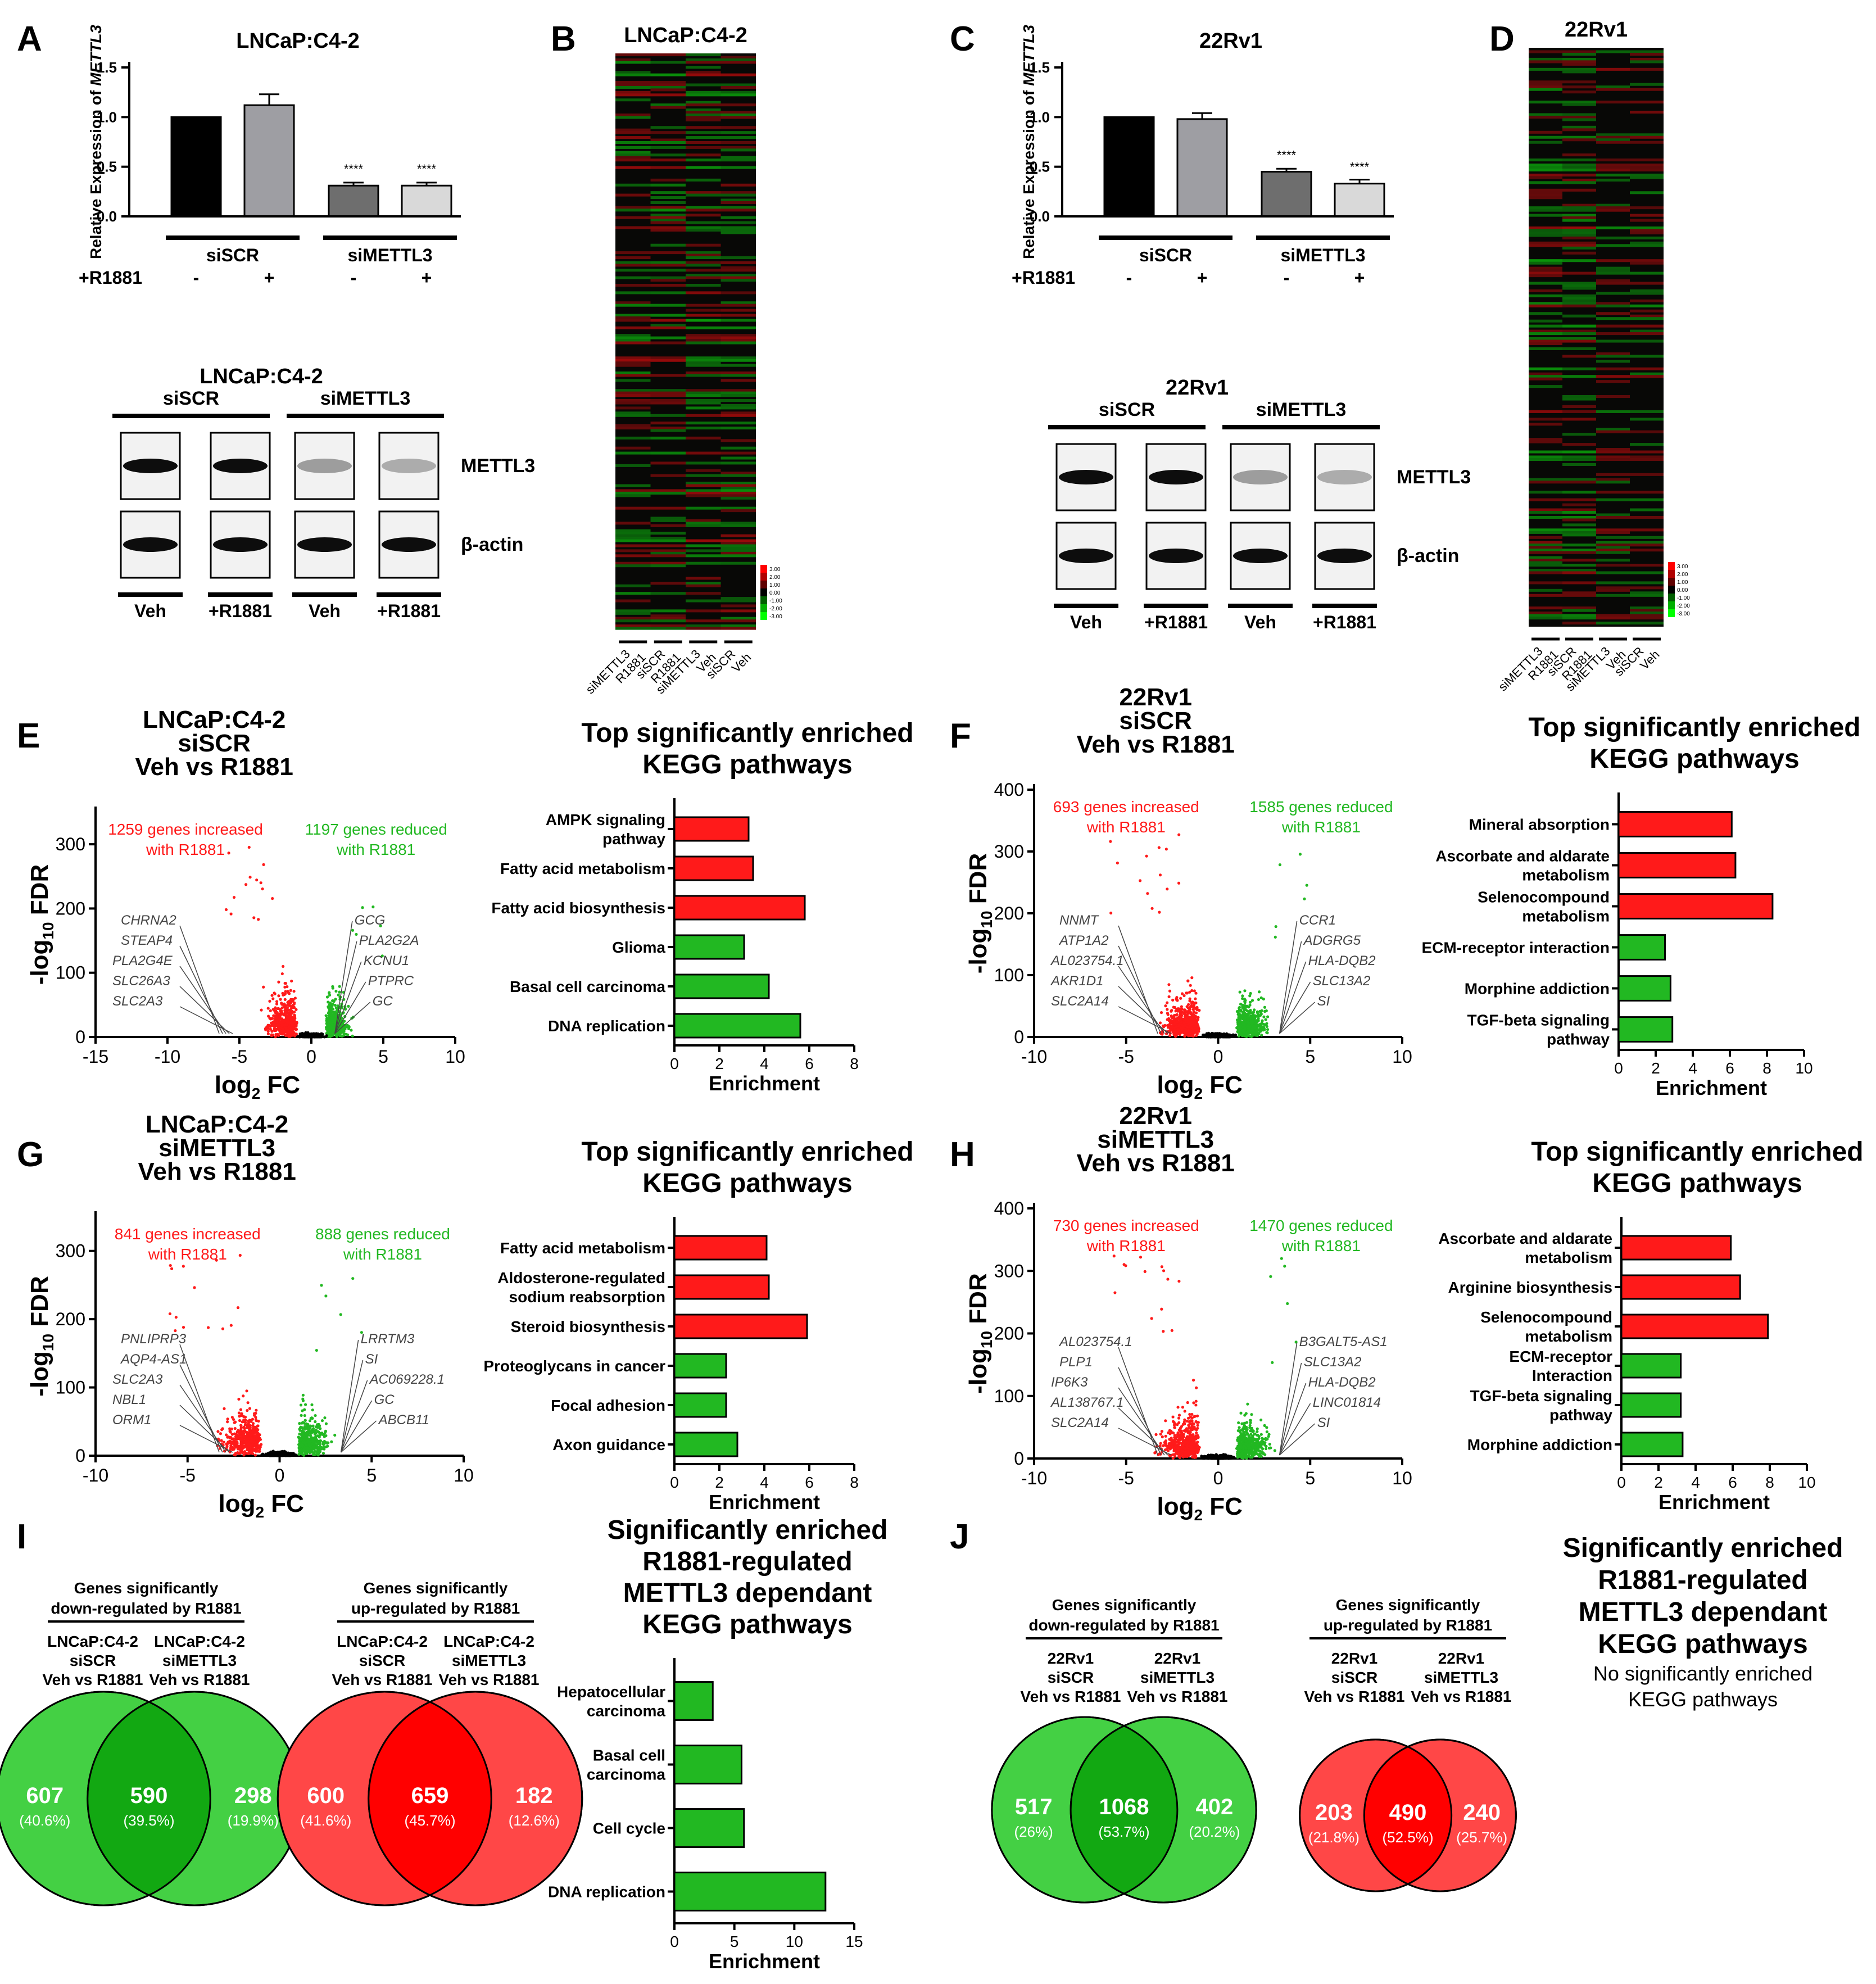  What do you see at coordinates (147, 940) in the screenshot?
I see `gene-label: STEAP4` at bounding box center [147, 940].